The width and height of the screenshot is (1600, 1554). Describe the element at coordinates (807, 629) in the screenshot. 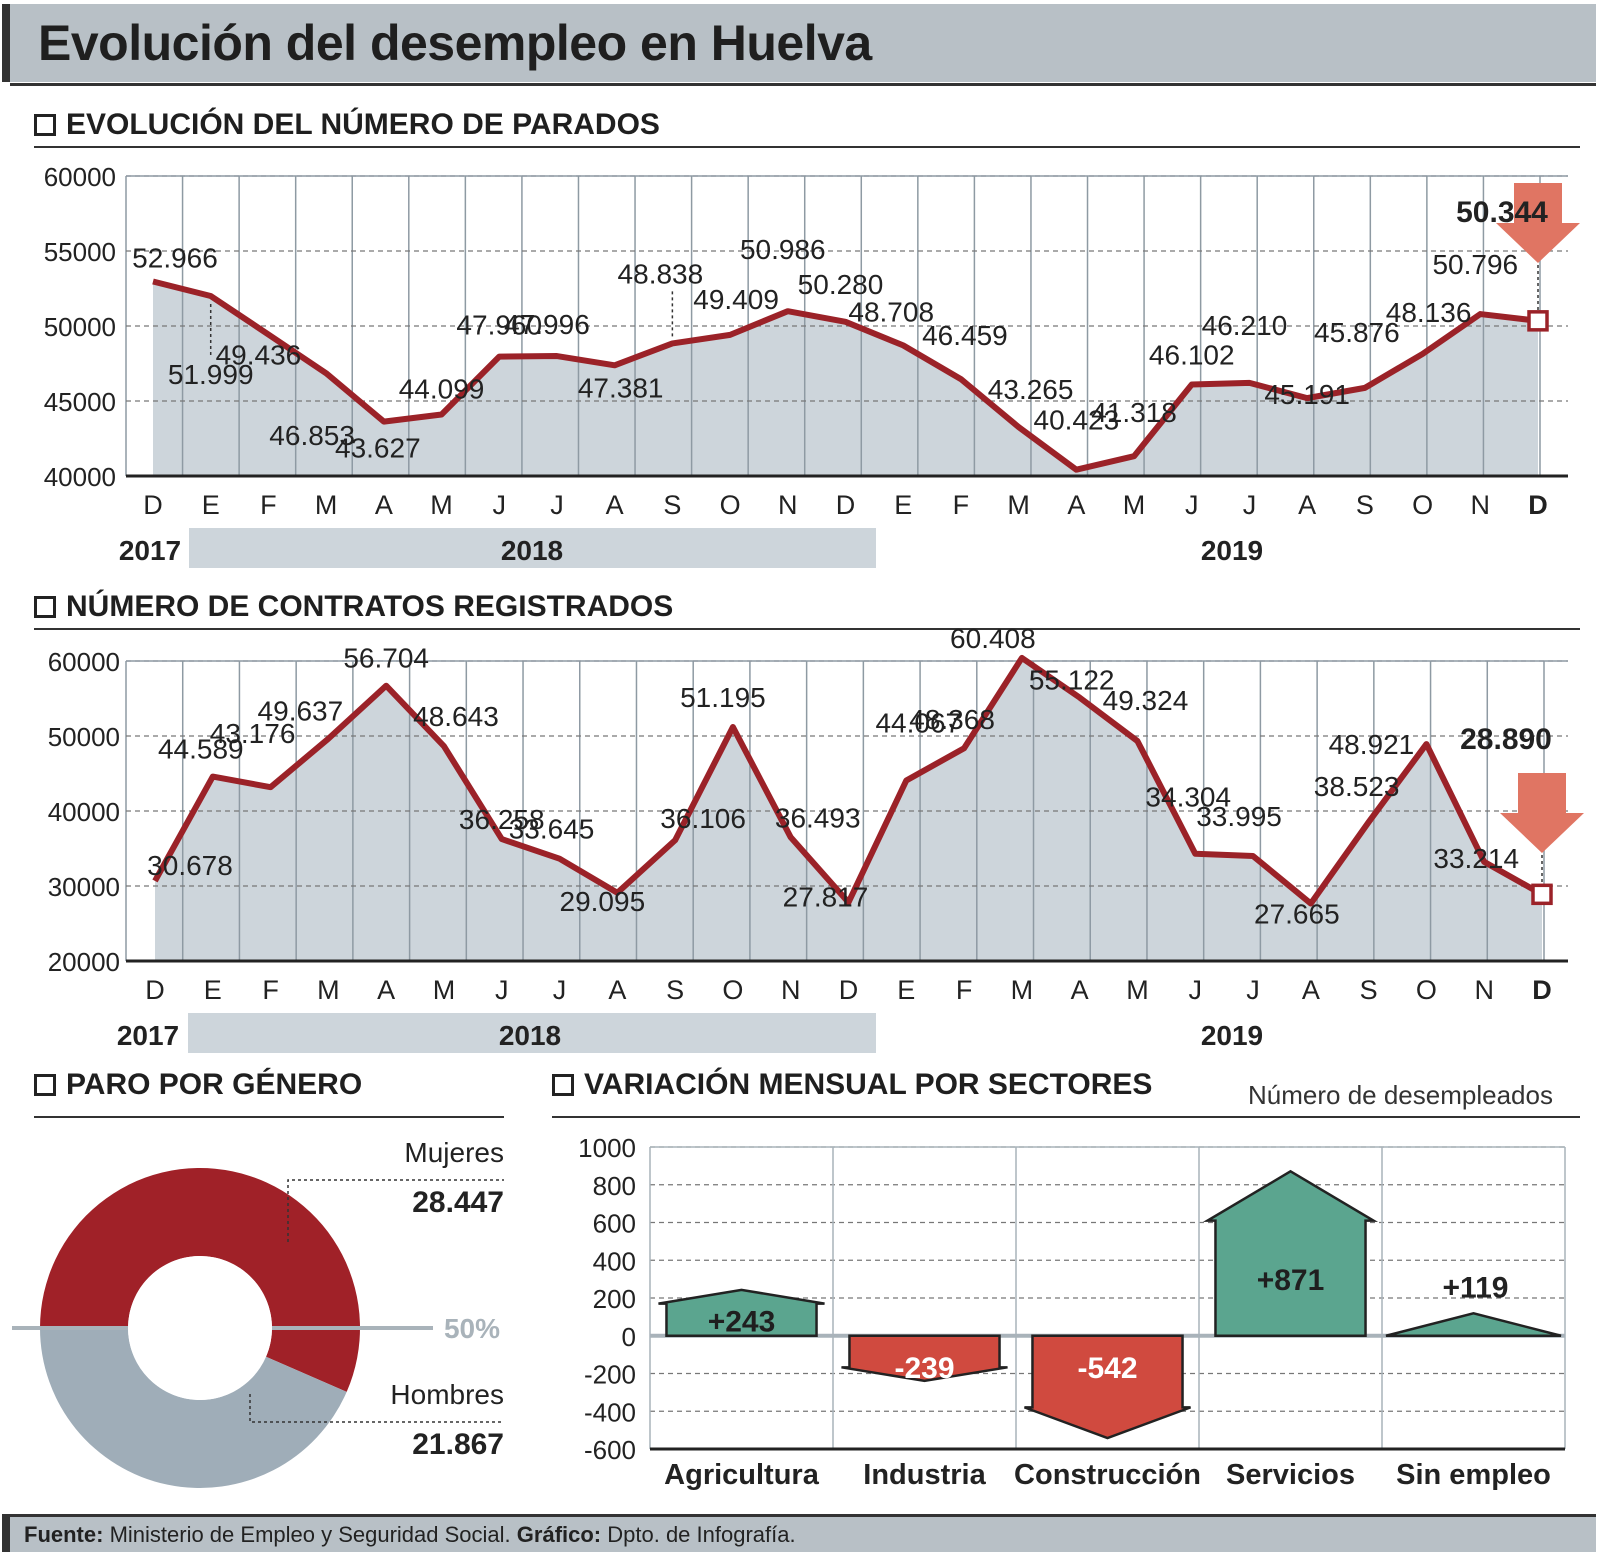

I see `section-contratos-rule` at that location.